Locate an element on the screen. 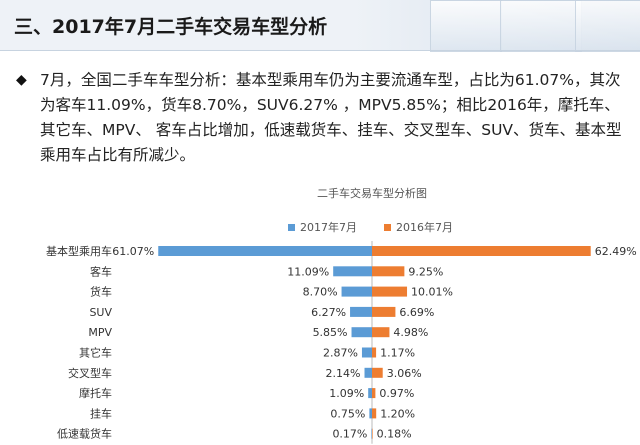  value-label-2016: 1.20% is located at coordinates (397, 413).